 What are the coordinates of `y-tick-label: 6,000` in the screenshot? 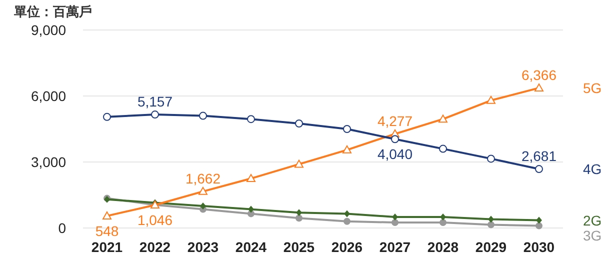 It's located at (48, 96).